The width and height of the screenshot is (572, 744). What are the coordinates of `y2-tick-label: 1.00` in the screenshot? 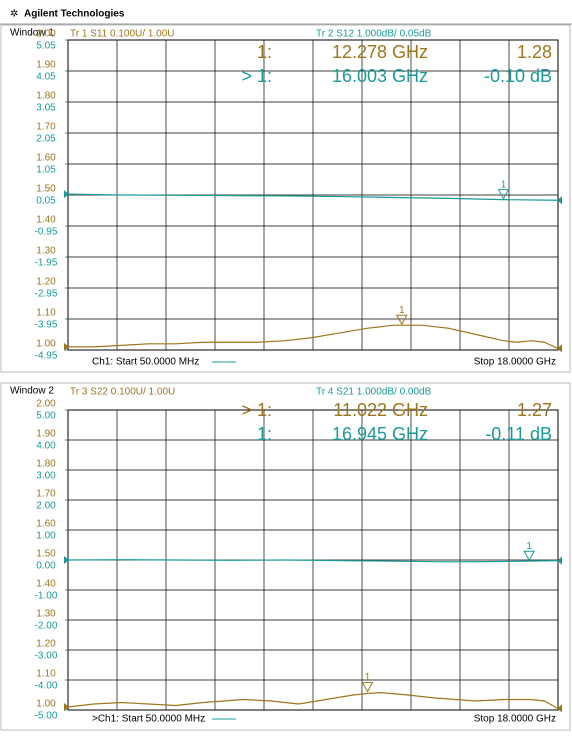 It's located at (46, 536).